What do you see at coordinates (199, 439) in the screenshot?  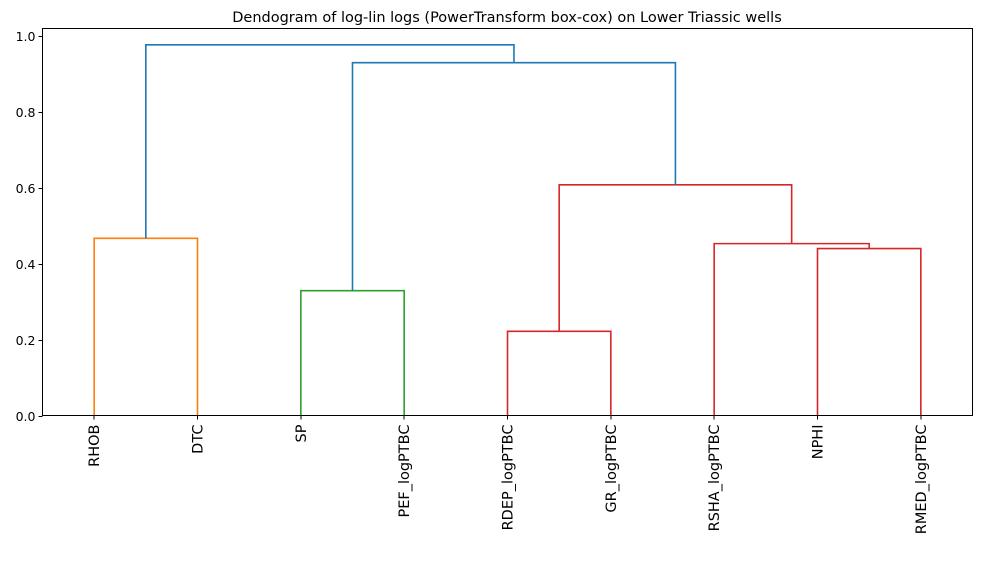 I see `leaf-label: DTC` at bounding box center [199, 439].